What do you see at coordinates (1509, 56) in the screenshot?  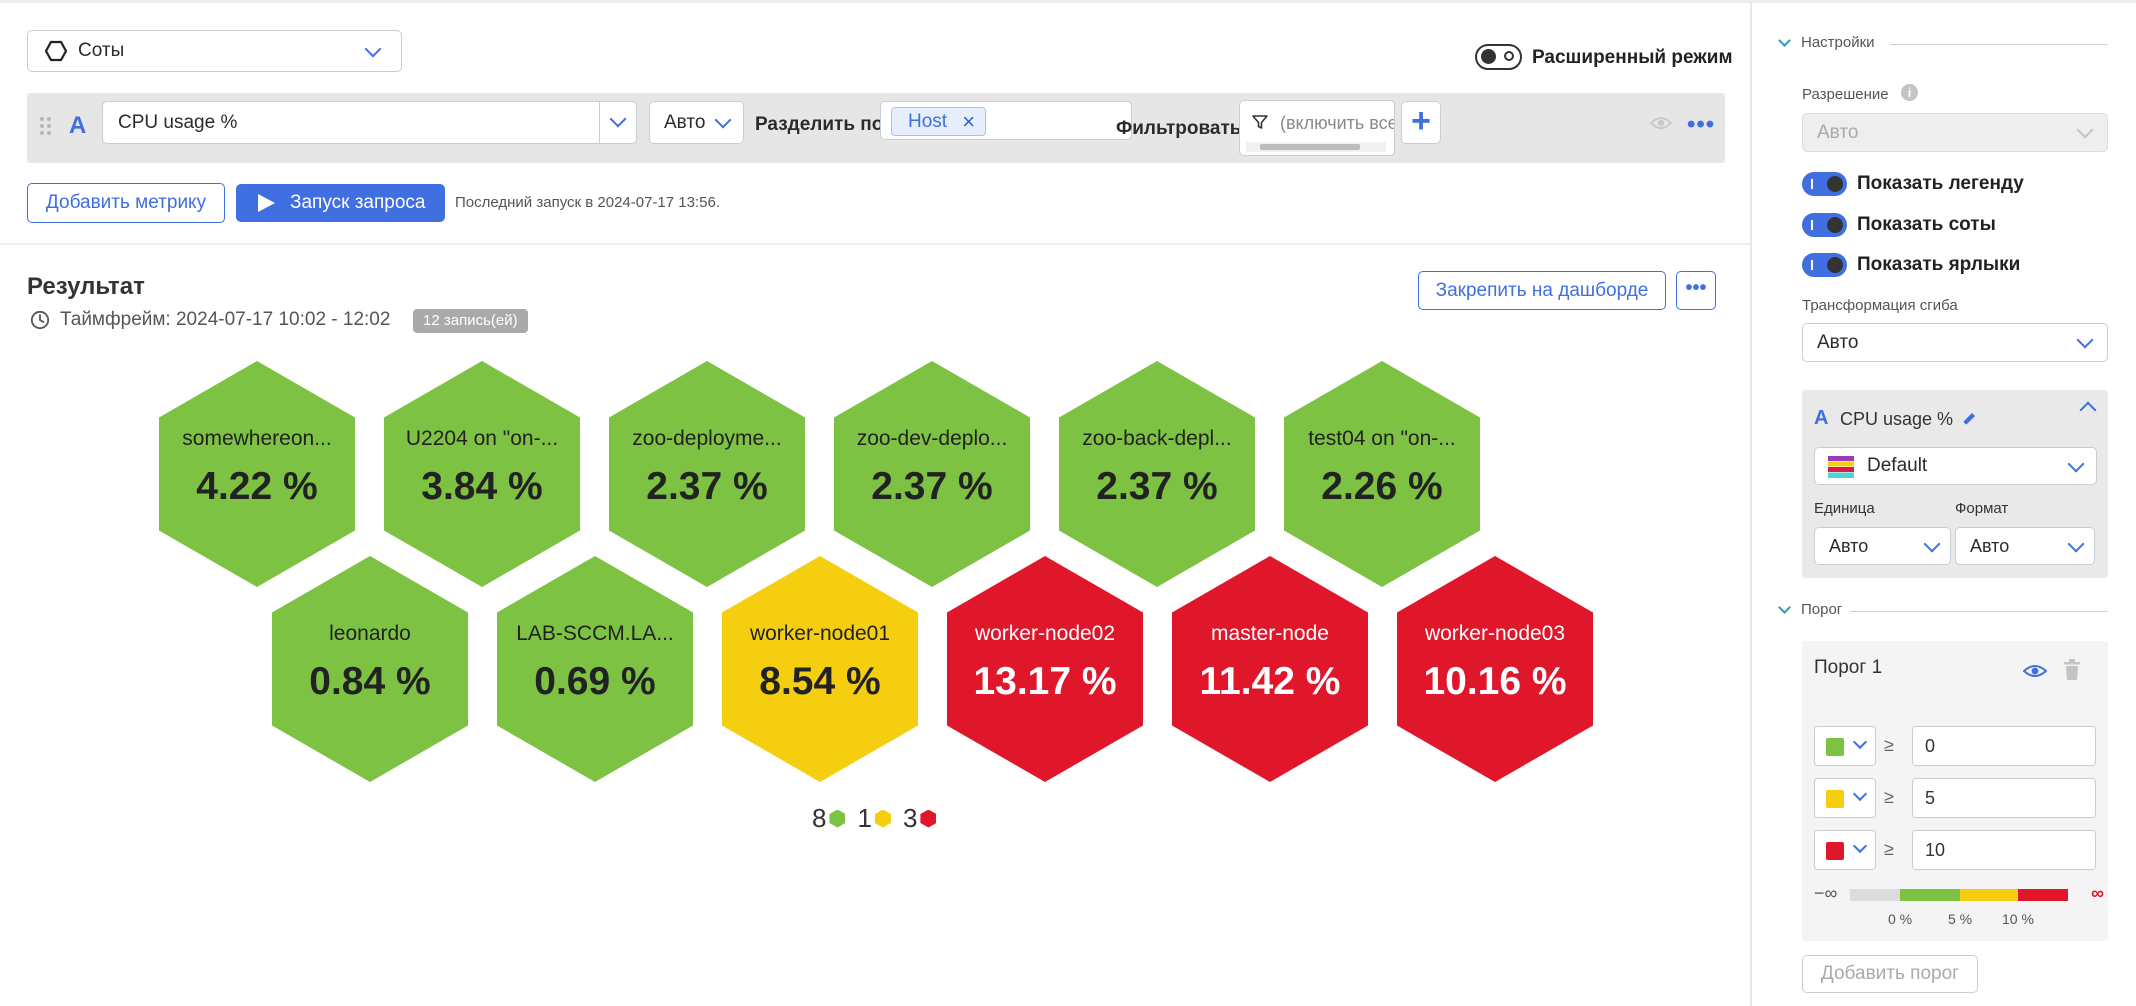 I see `toggle-off-icon` at bounding box center [1509, 56].